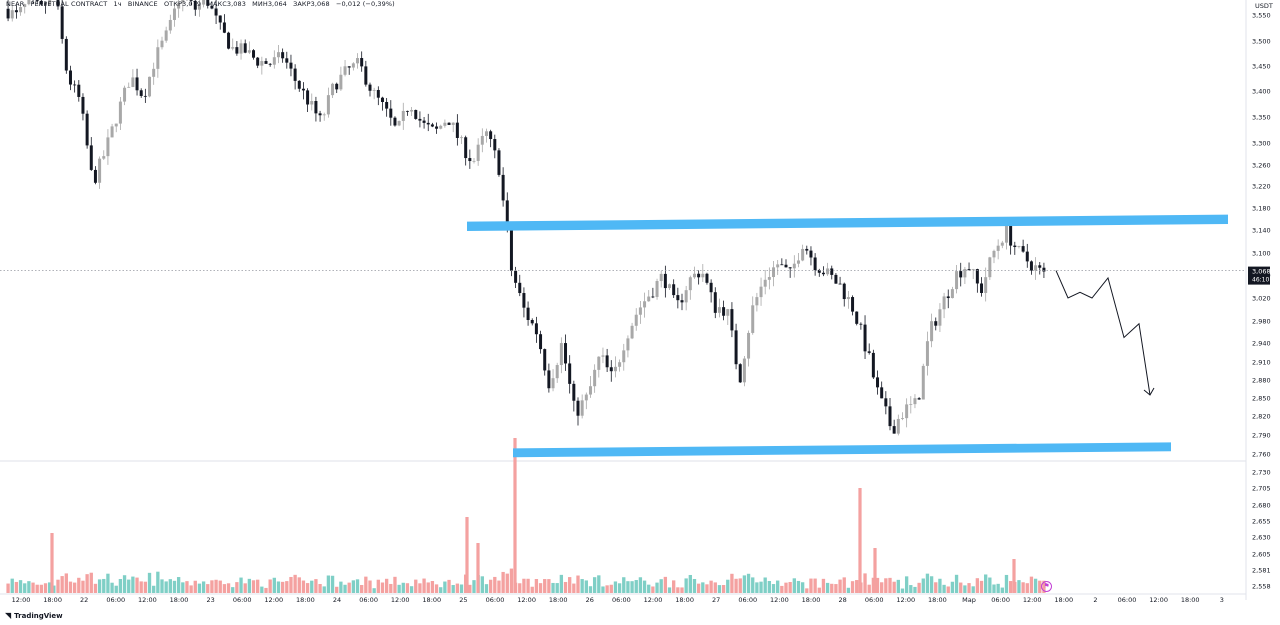 This screenshot has height=625, width=1280. What do you see at coordinates (515, 515) in the screenshot?
I see `volume-spike` at bounding box center [515, 515].